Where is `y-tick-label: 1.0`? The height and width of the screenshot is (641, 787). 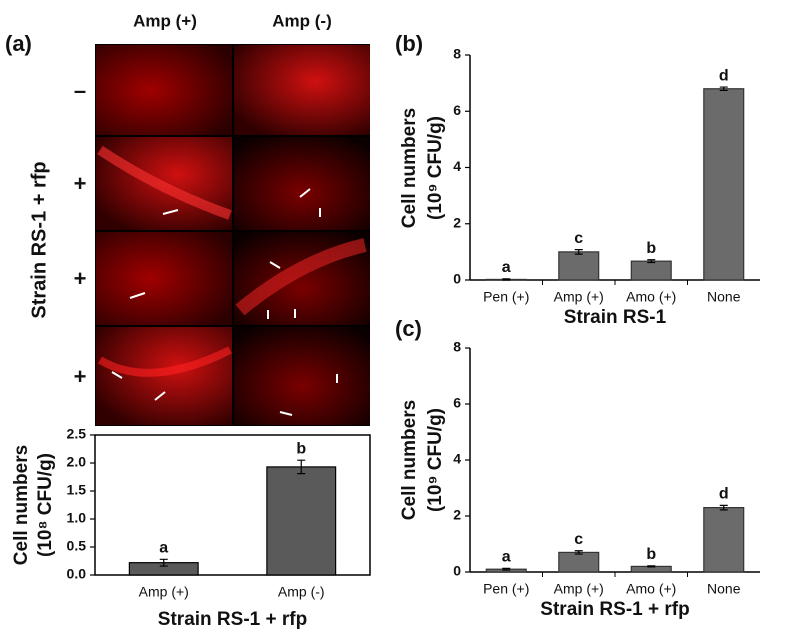
y-tick-label: 1.0 is located at coordinates (77, 518).